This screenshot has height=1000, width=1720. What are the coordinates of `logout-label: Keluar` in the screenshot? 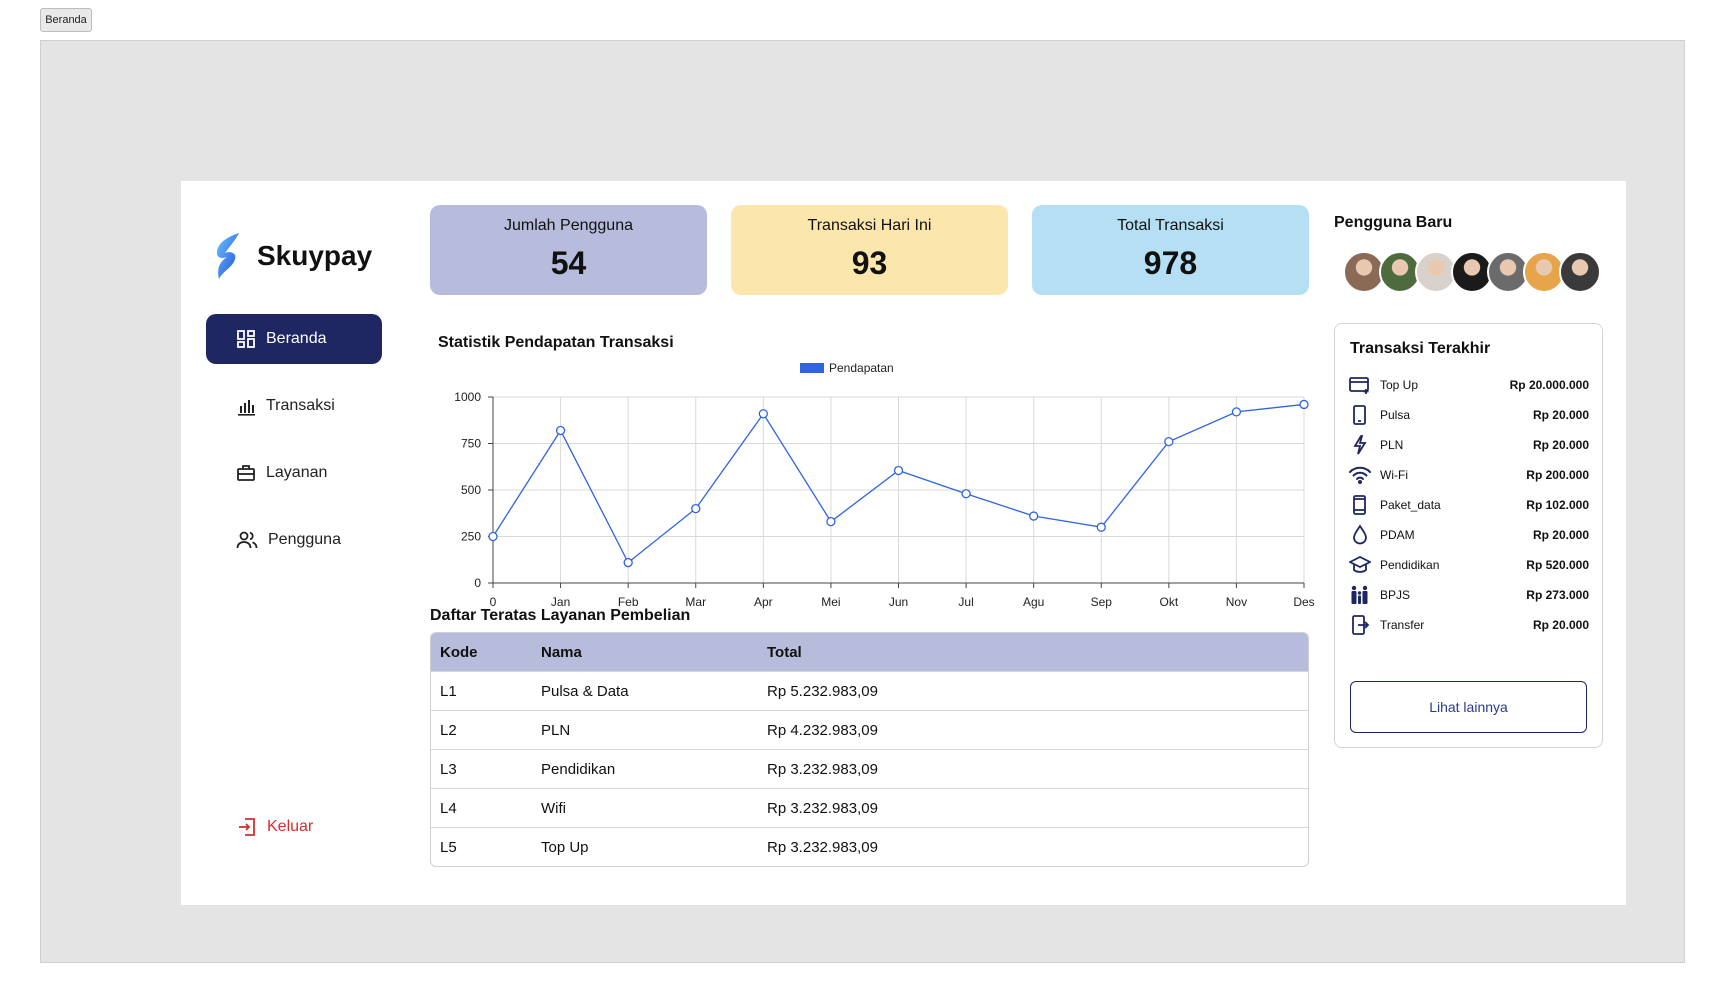 It's located at (290, 826).